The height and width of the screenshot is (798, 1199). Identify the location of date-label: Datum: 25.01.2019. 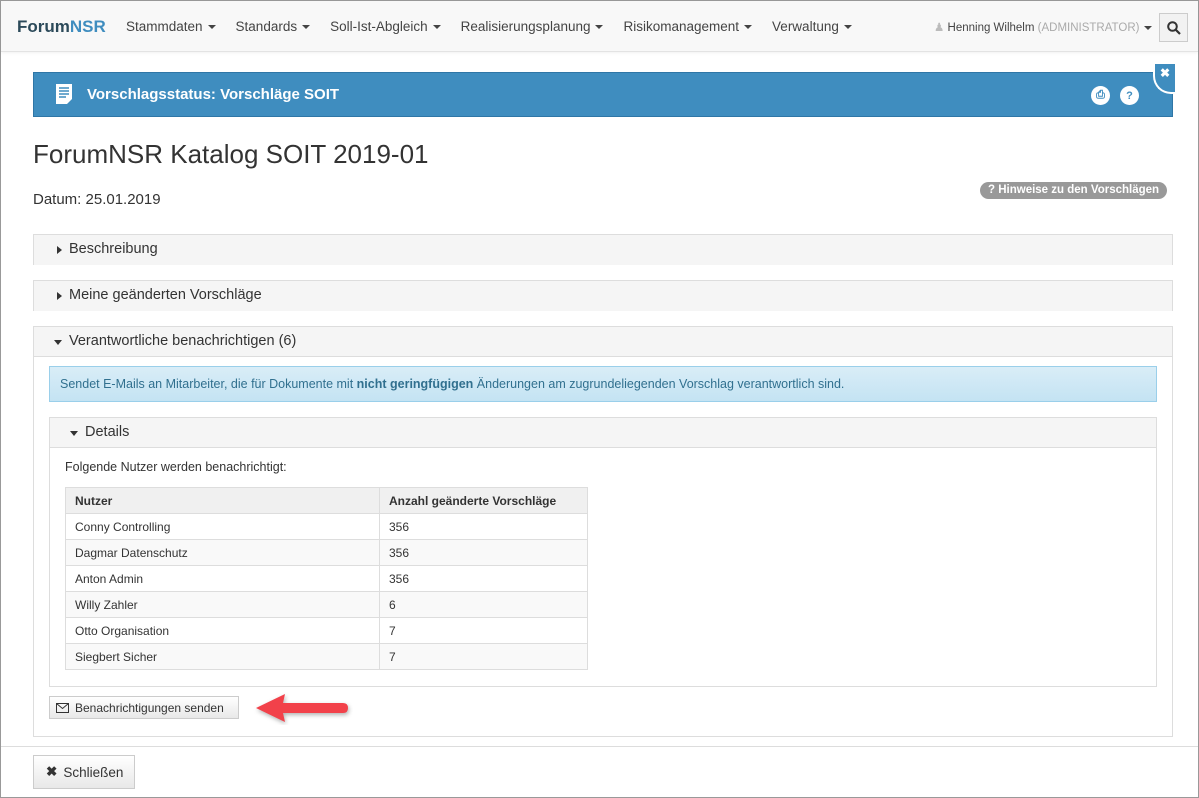
(97, 199).